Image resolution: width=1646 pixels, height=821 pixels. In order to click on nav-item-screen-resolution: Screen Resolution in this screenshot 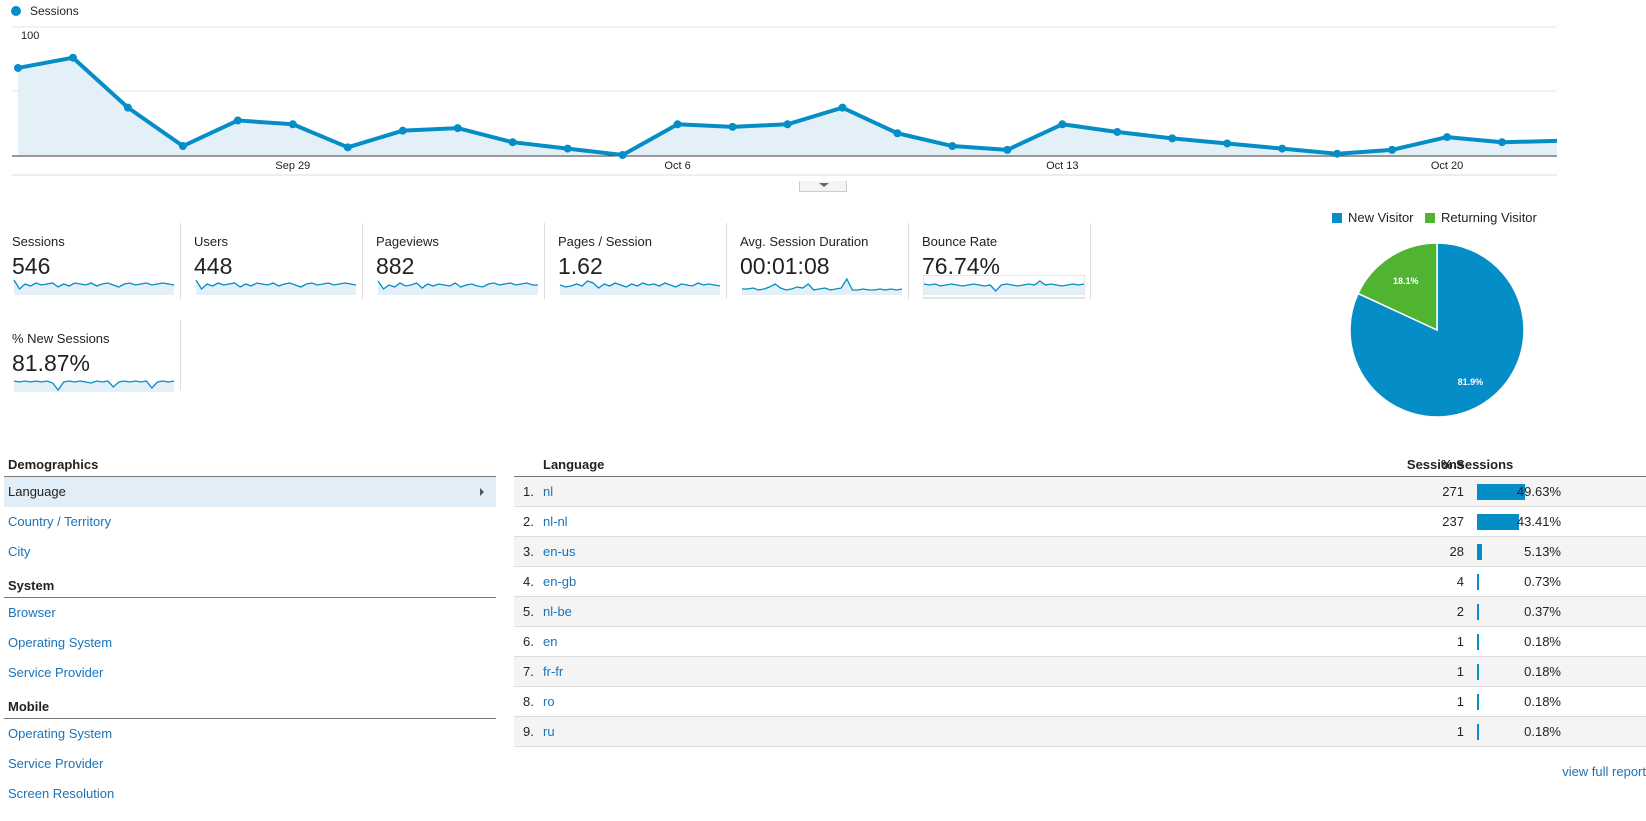, I will do `click(250, 794)`.